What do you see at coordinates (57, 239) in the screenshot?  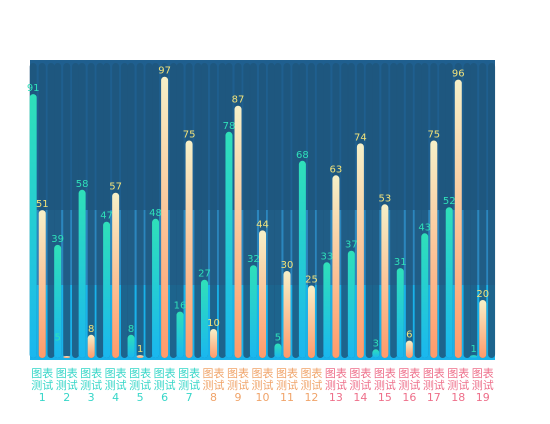 I see `data-label: 39` at bounding box center [57, 239].